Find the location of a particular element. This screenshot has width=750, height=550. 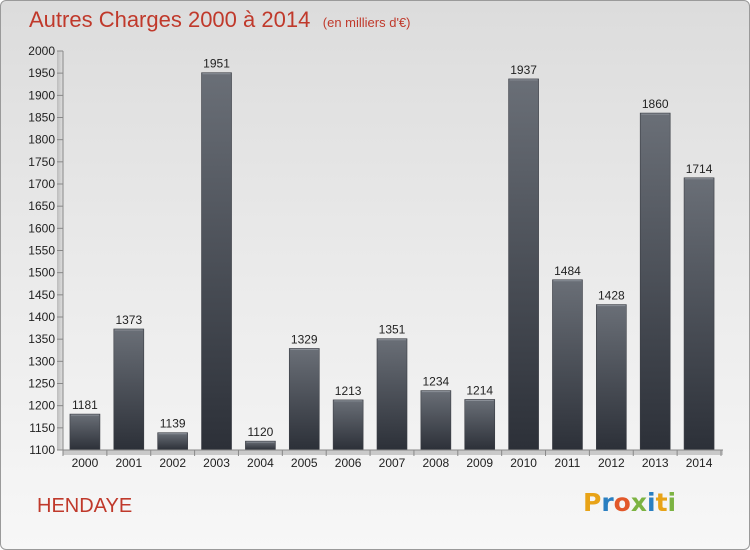

value-label: 1937 is located at coordinates (523, 70).